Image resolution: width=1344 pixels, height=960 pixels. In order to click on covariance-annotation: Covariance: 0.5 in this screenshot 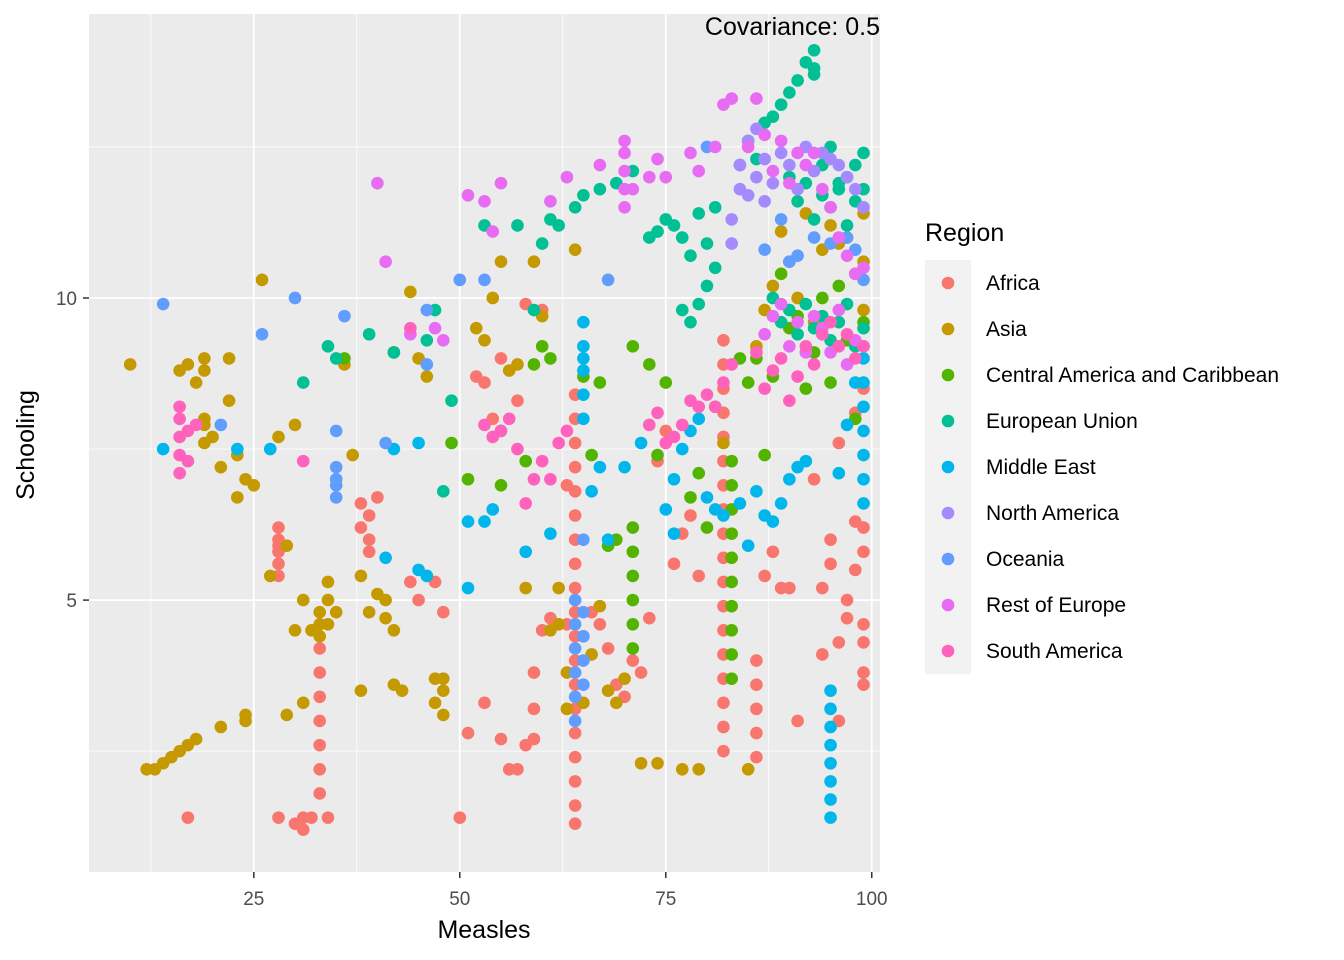, I will do `click(792, 27)`.